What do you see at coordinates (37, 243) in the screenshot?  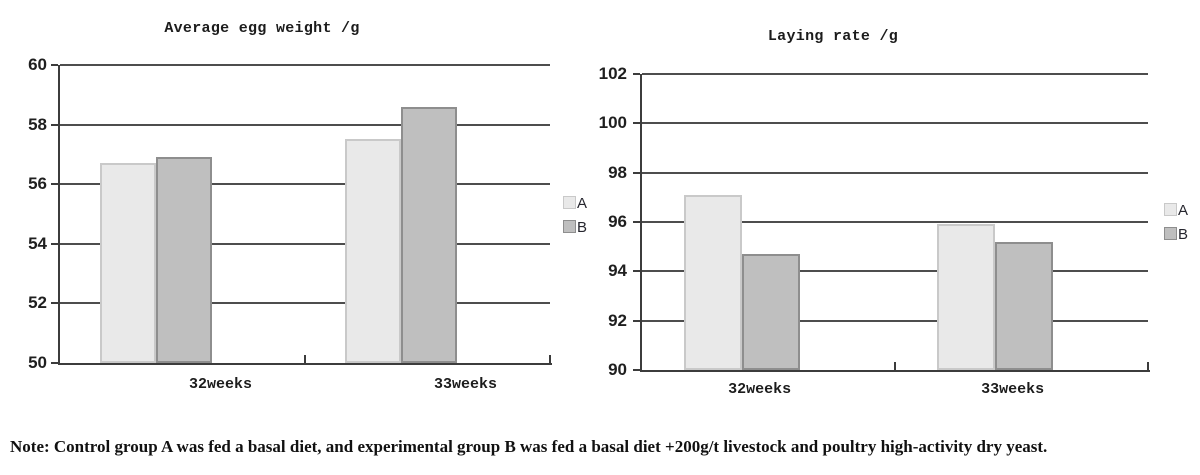 I see `y-axis-label: 54` at bounding box center [37, 243].